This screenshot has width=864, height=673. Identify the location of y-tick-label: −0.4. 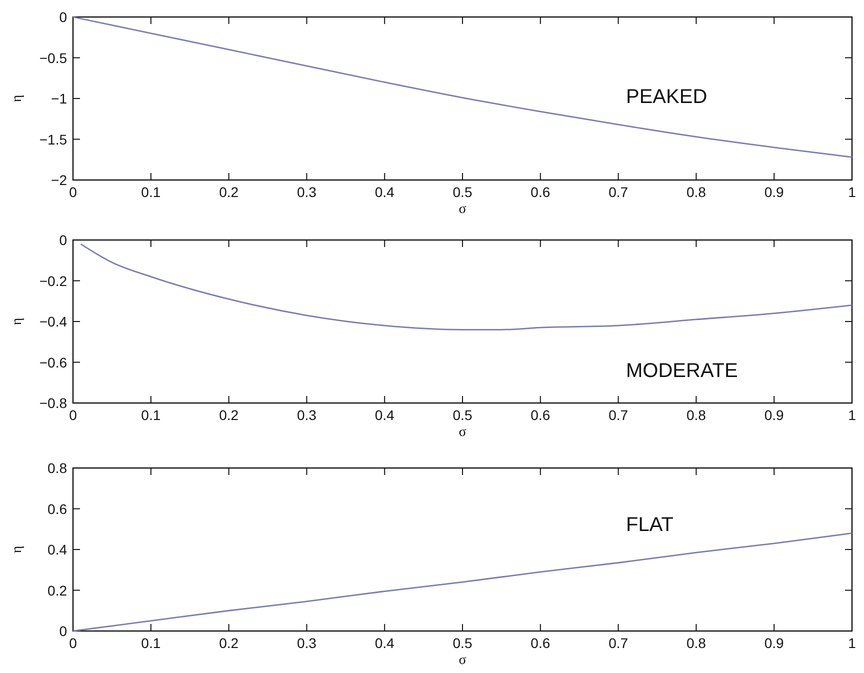
(53, 322).